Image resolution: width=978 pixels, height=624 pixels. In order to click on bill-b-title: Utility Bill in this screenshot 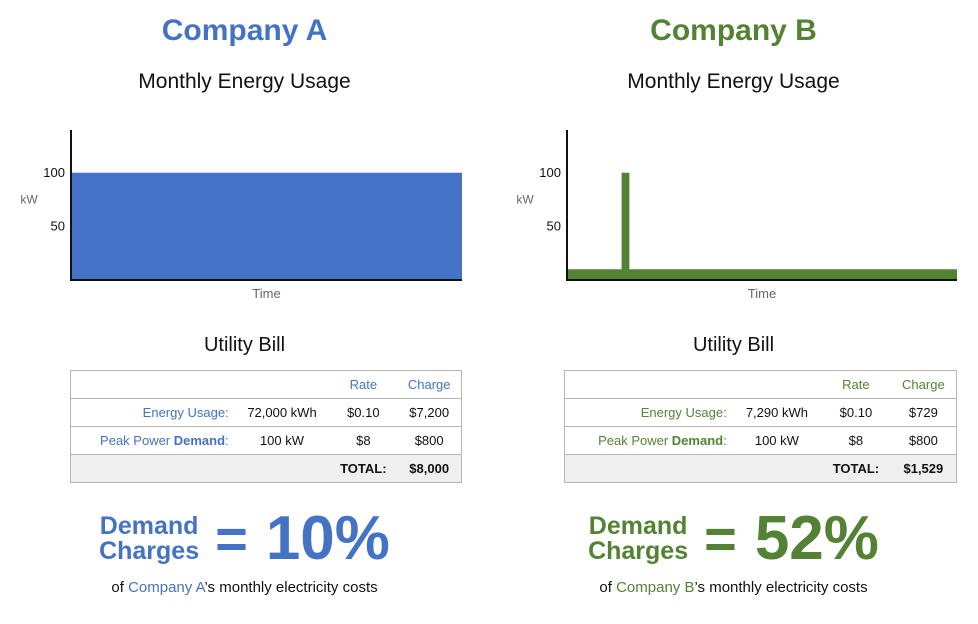, I will do `click(733, 345)`.